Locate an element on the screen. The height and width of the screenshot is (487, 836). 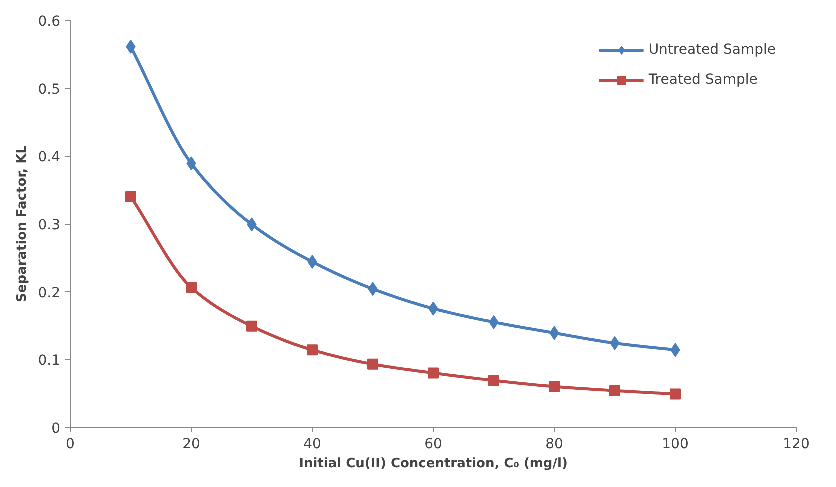
legend-label: Treated Sample is located at coordinates (703, 80).